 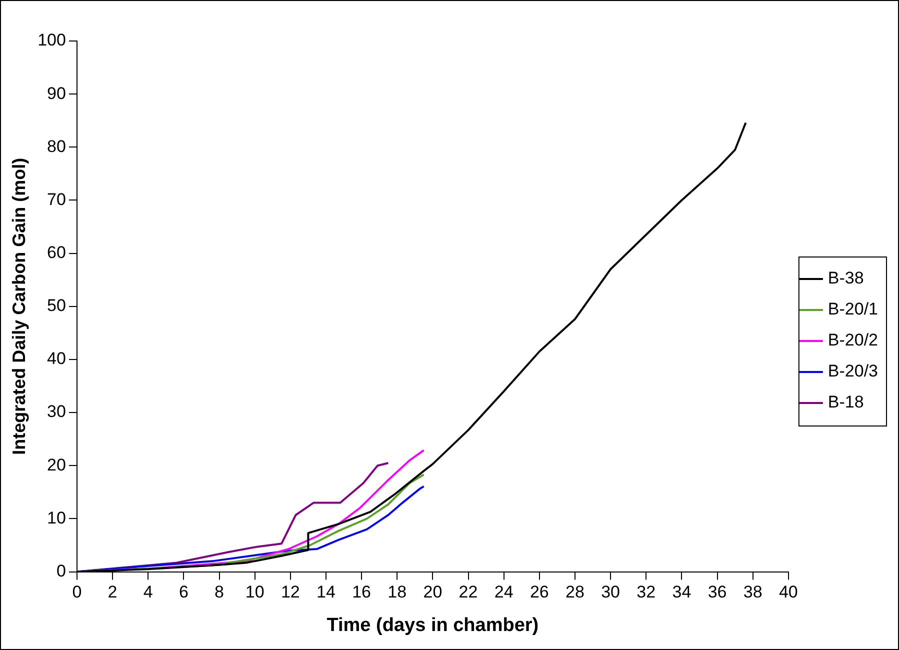 I want to click on legend-label: B-38, so click(x=846, y=278).